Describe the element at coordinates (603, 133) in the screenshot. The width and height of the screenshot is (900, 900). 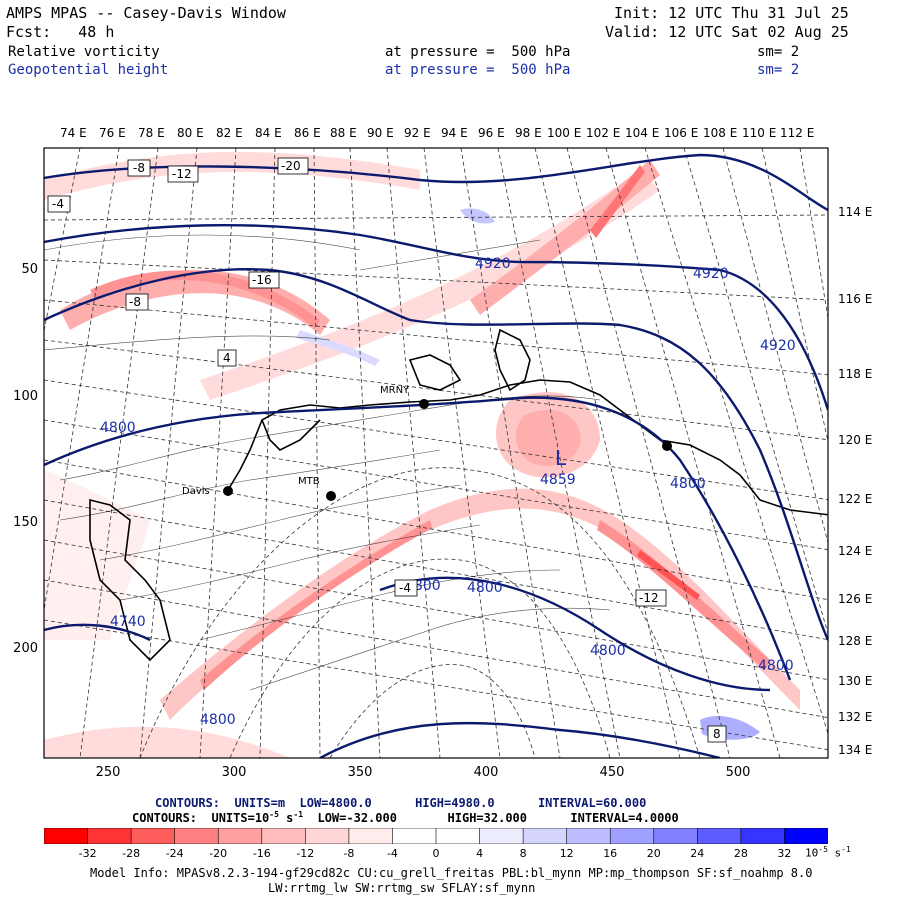
I see `lon-label: 102 E` at that location.